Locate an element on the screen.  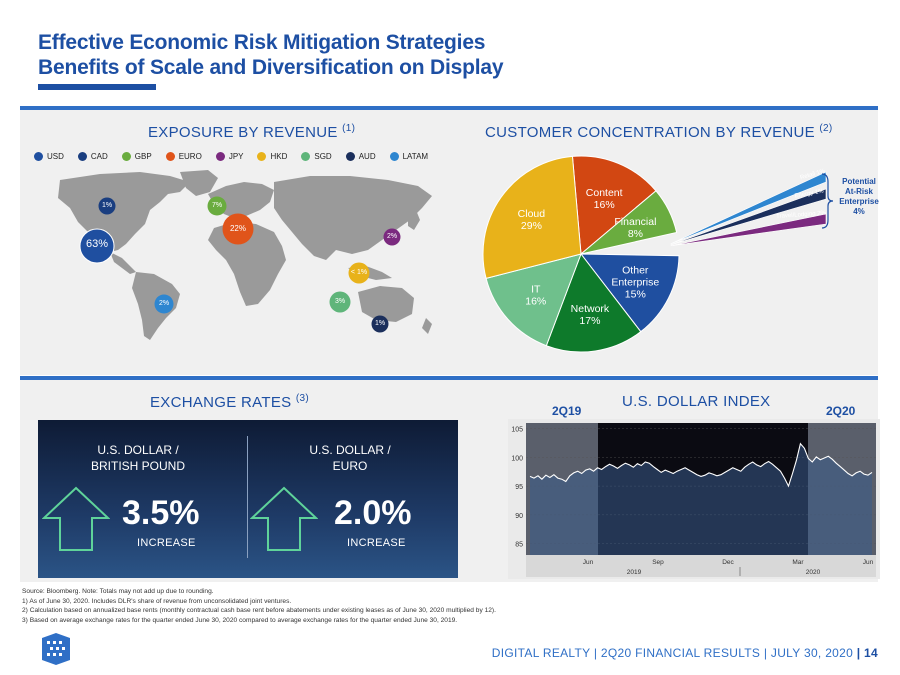
legend-label: SGD is located at coordinates (323, 156).